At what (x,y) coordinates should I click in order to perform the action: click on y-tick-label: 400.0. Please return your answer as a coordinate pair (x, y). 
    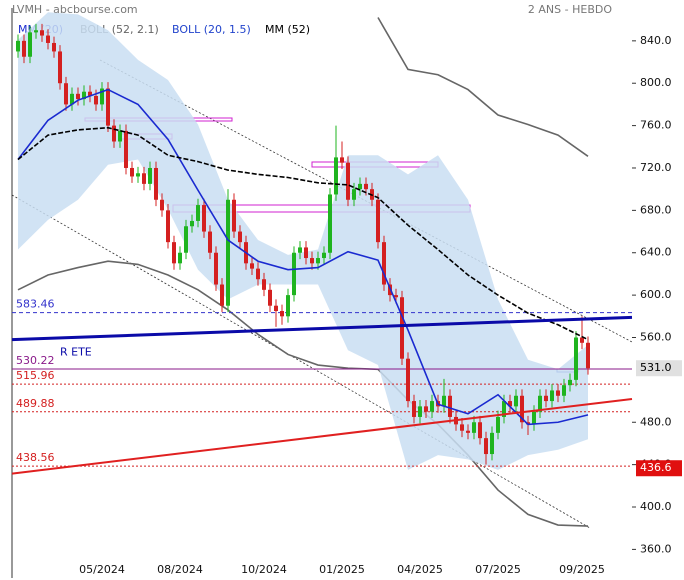
    Looking at the image, I should click on (656, 506).